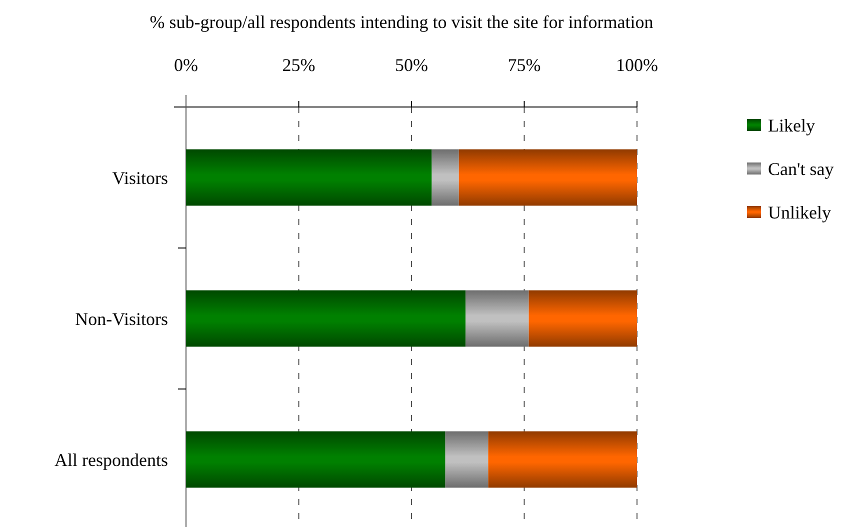 The width and height of the screenshot is (862, 527). Describe the element at coordinates (186, 65) in the screenshot. I see `x-tick-label: 0%` at that location.